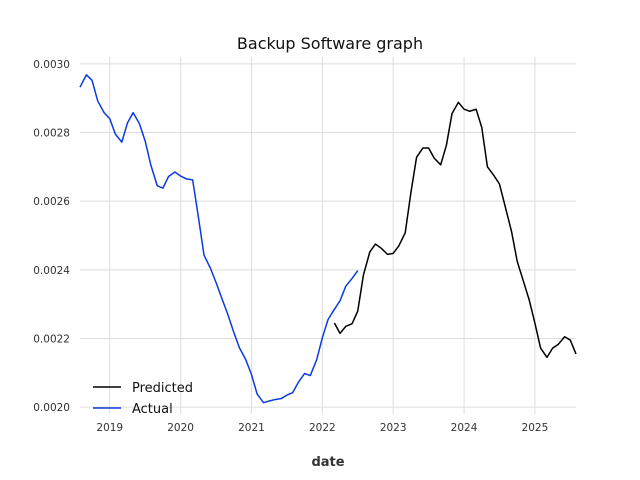 This screenshot has width=640, height=480. What do you see at coordinates (51, 339) in the screenshot?
I see `y-tick-label: 0.0022` at bounding box center [51, 339].